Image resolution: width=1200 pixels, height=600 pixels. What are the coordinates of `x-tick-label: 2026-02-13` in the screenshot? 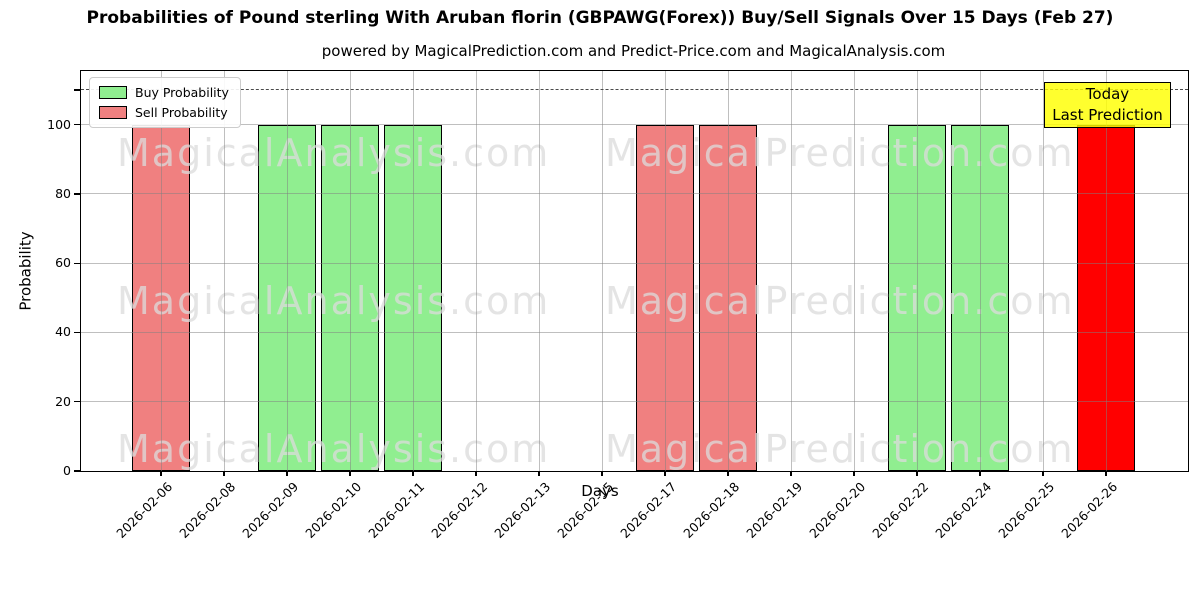 It's located at (522, 510).